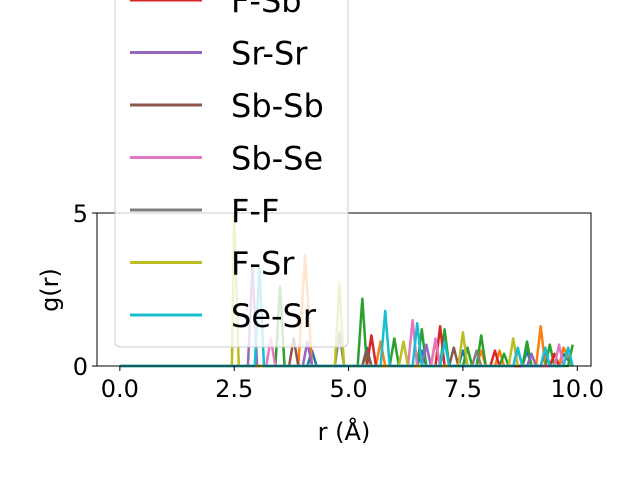  I want to click on legend-label: F-Sr, so click(263, 264).